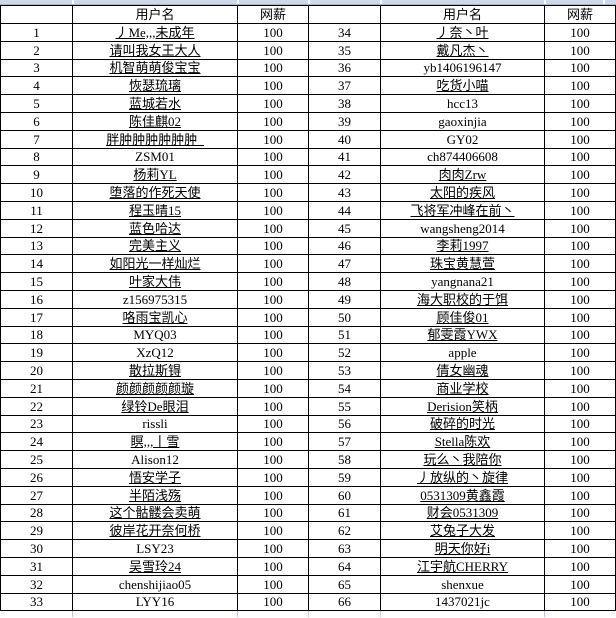 Image resolution: width=616 pixels, height=618 pixels. I want to click on row-number-cell: 27, so click(36, 495).